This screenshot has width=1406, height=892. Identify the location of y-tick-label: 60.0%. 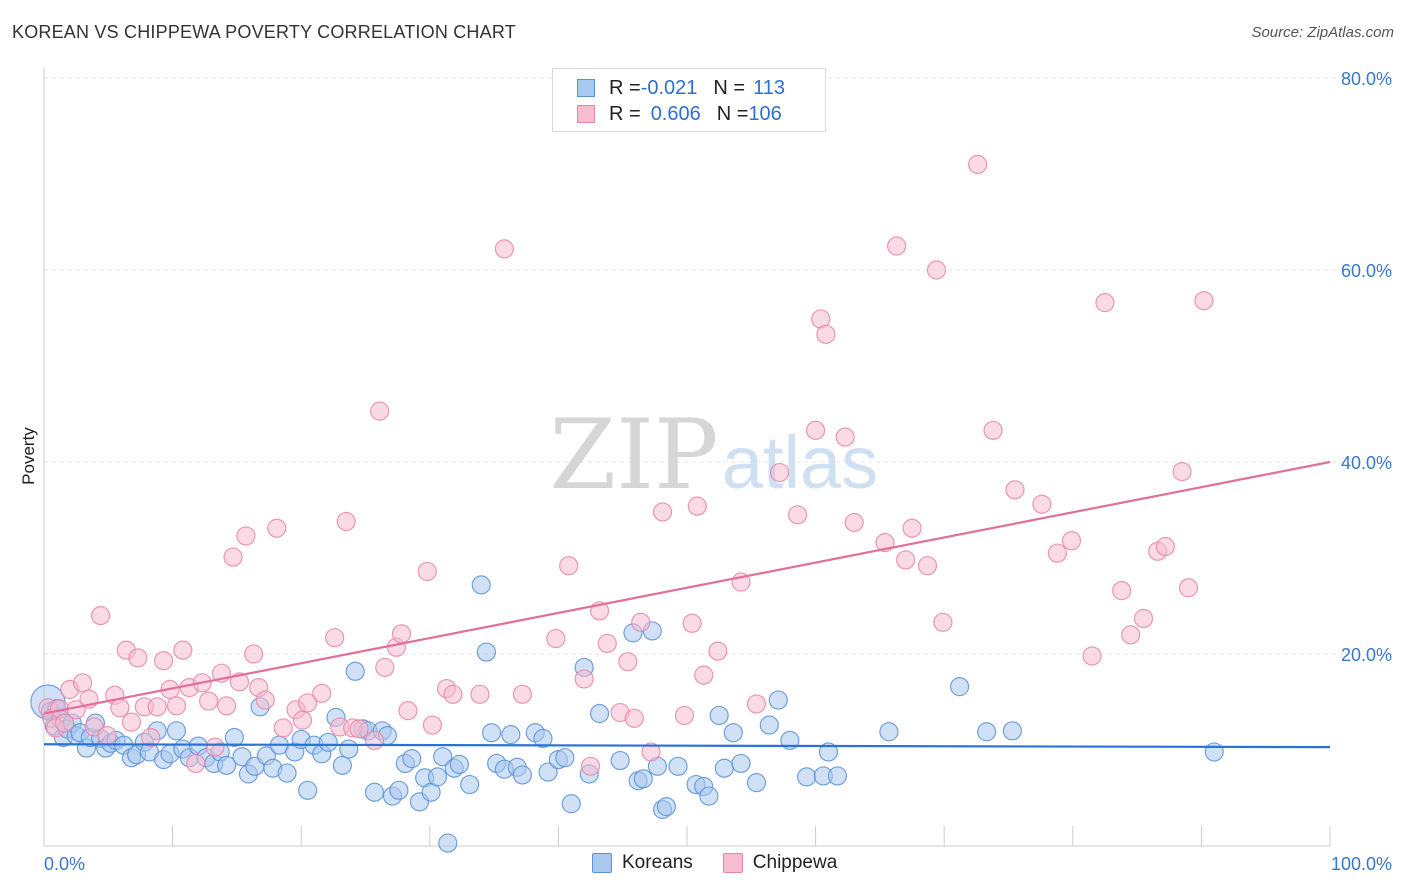
(1366, 271).